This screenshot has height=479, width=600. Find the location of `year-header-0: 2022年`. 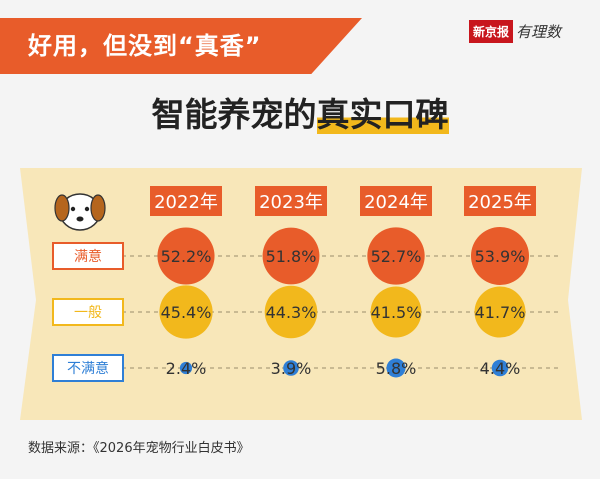

year-header-0: 2022年 is located at coordinates (186, 202).